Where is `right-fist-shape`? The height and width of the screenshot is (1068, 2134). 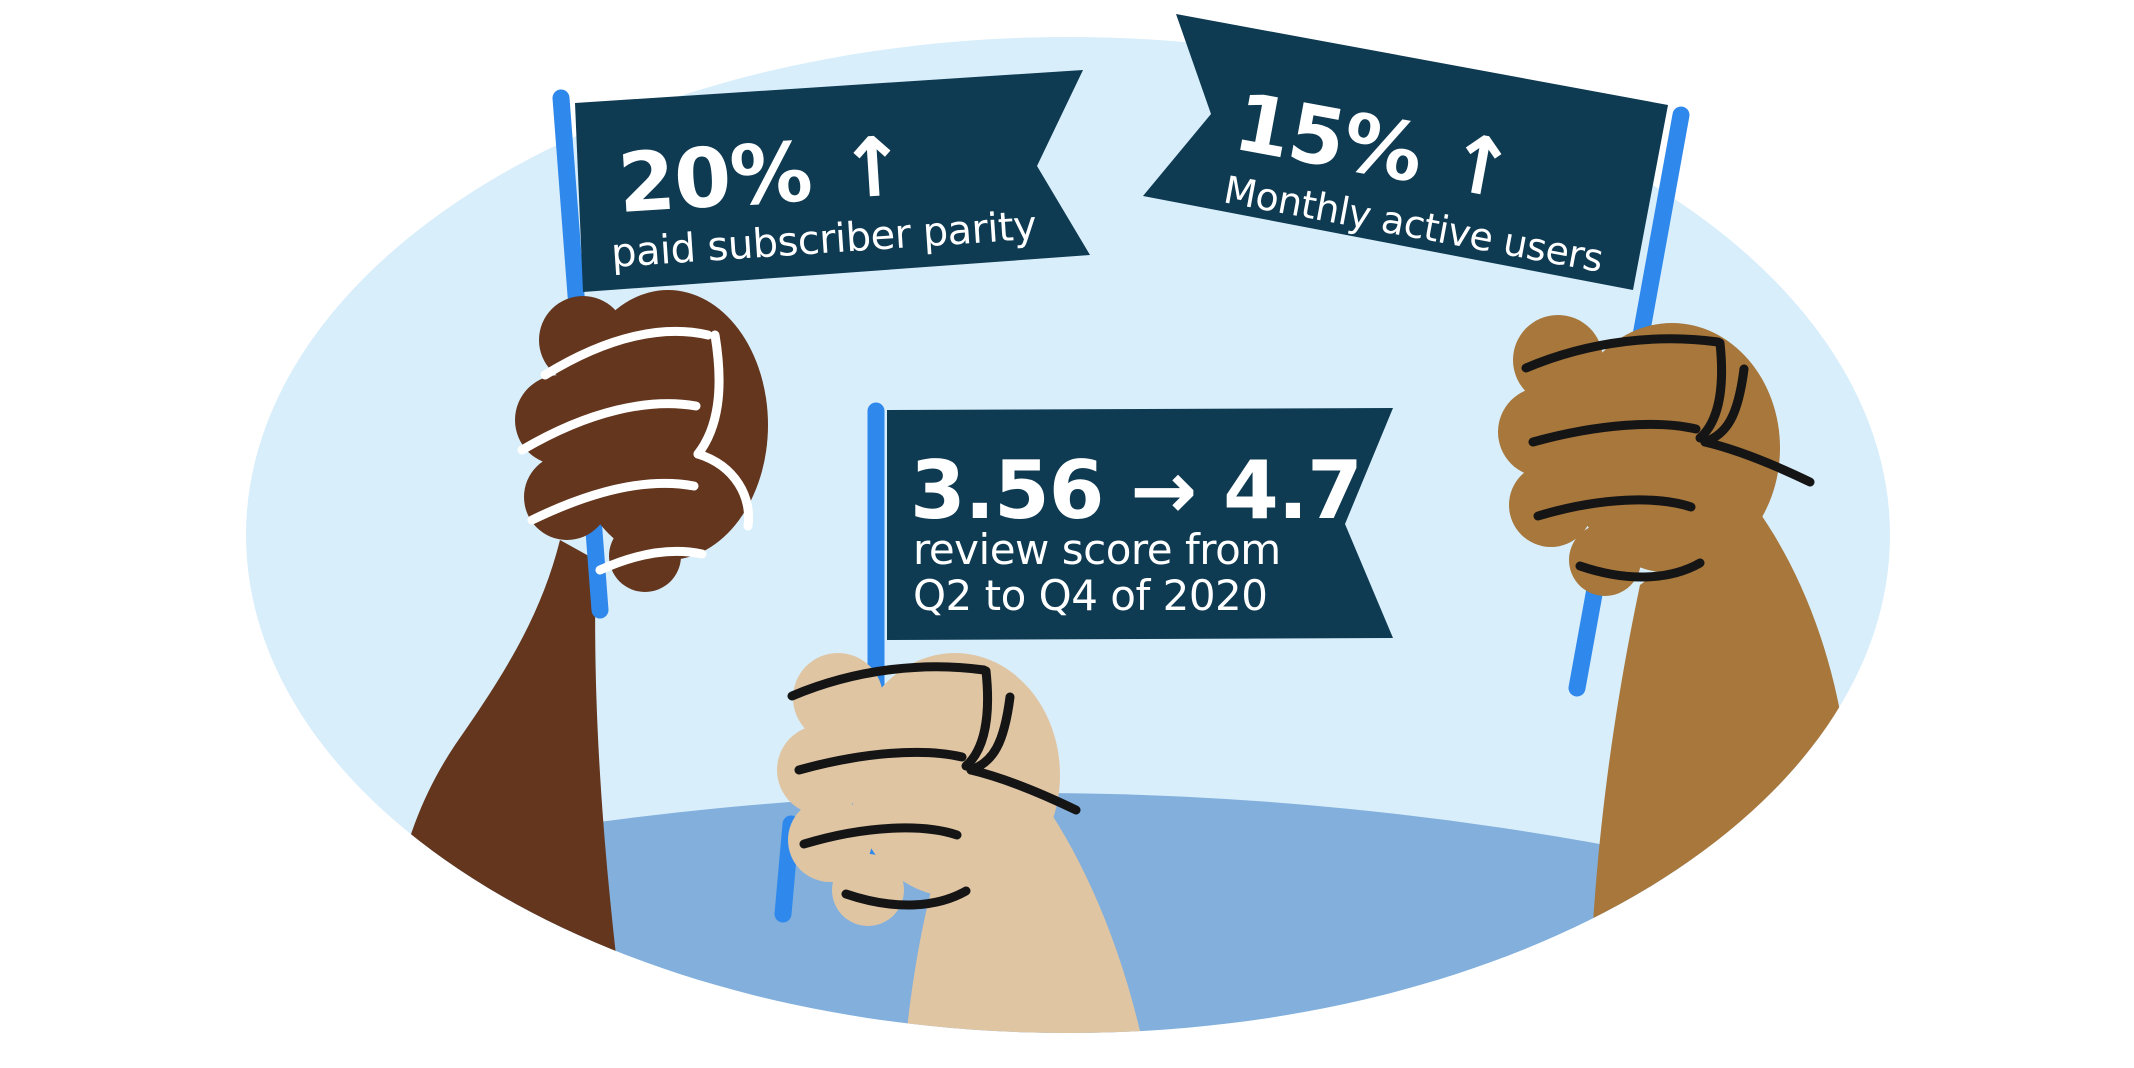 right-fist-shape is located at coordinates (1639, 455).